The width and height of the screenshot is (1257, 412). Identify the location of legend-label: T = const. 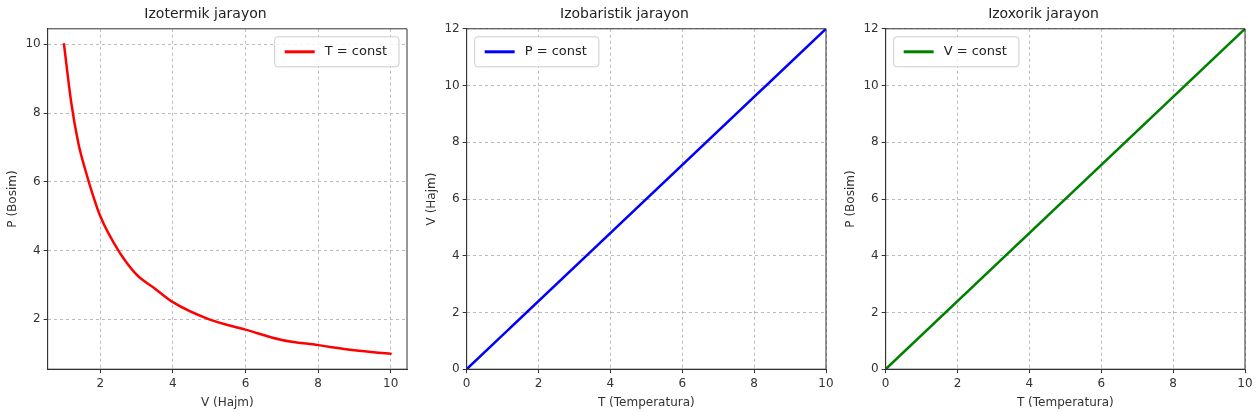
(355, 51).